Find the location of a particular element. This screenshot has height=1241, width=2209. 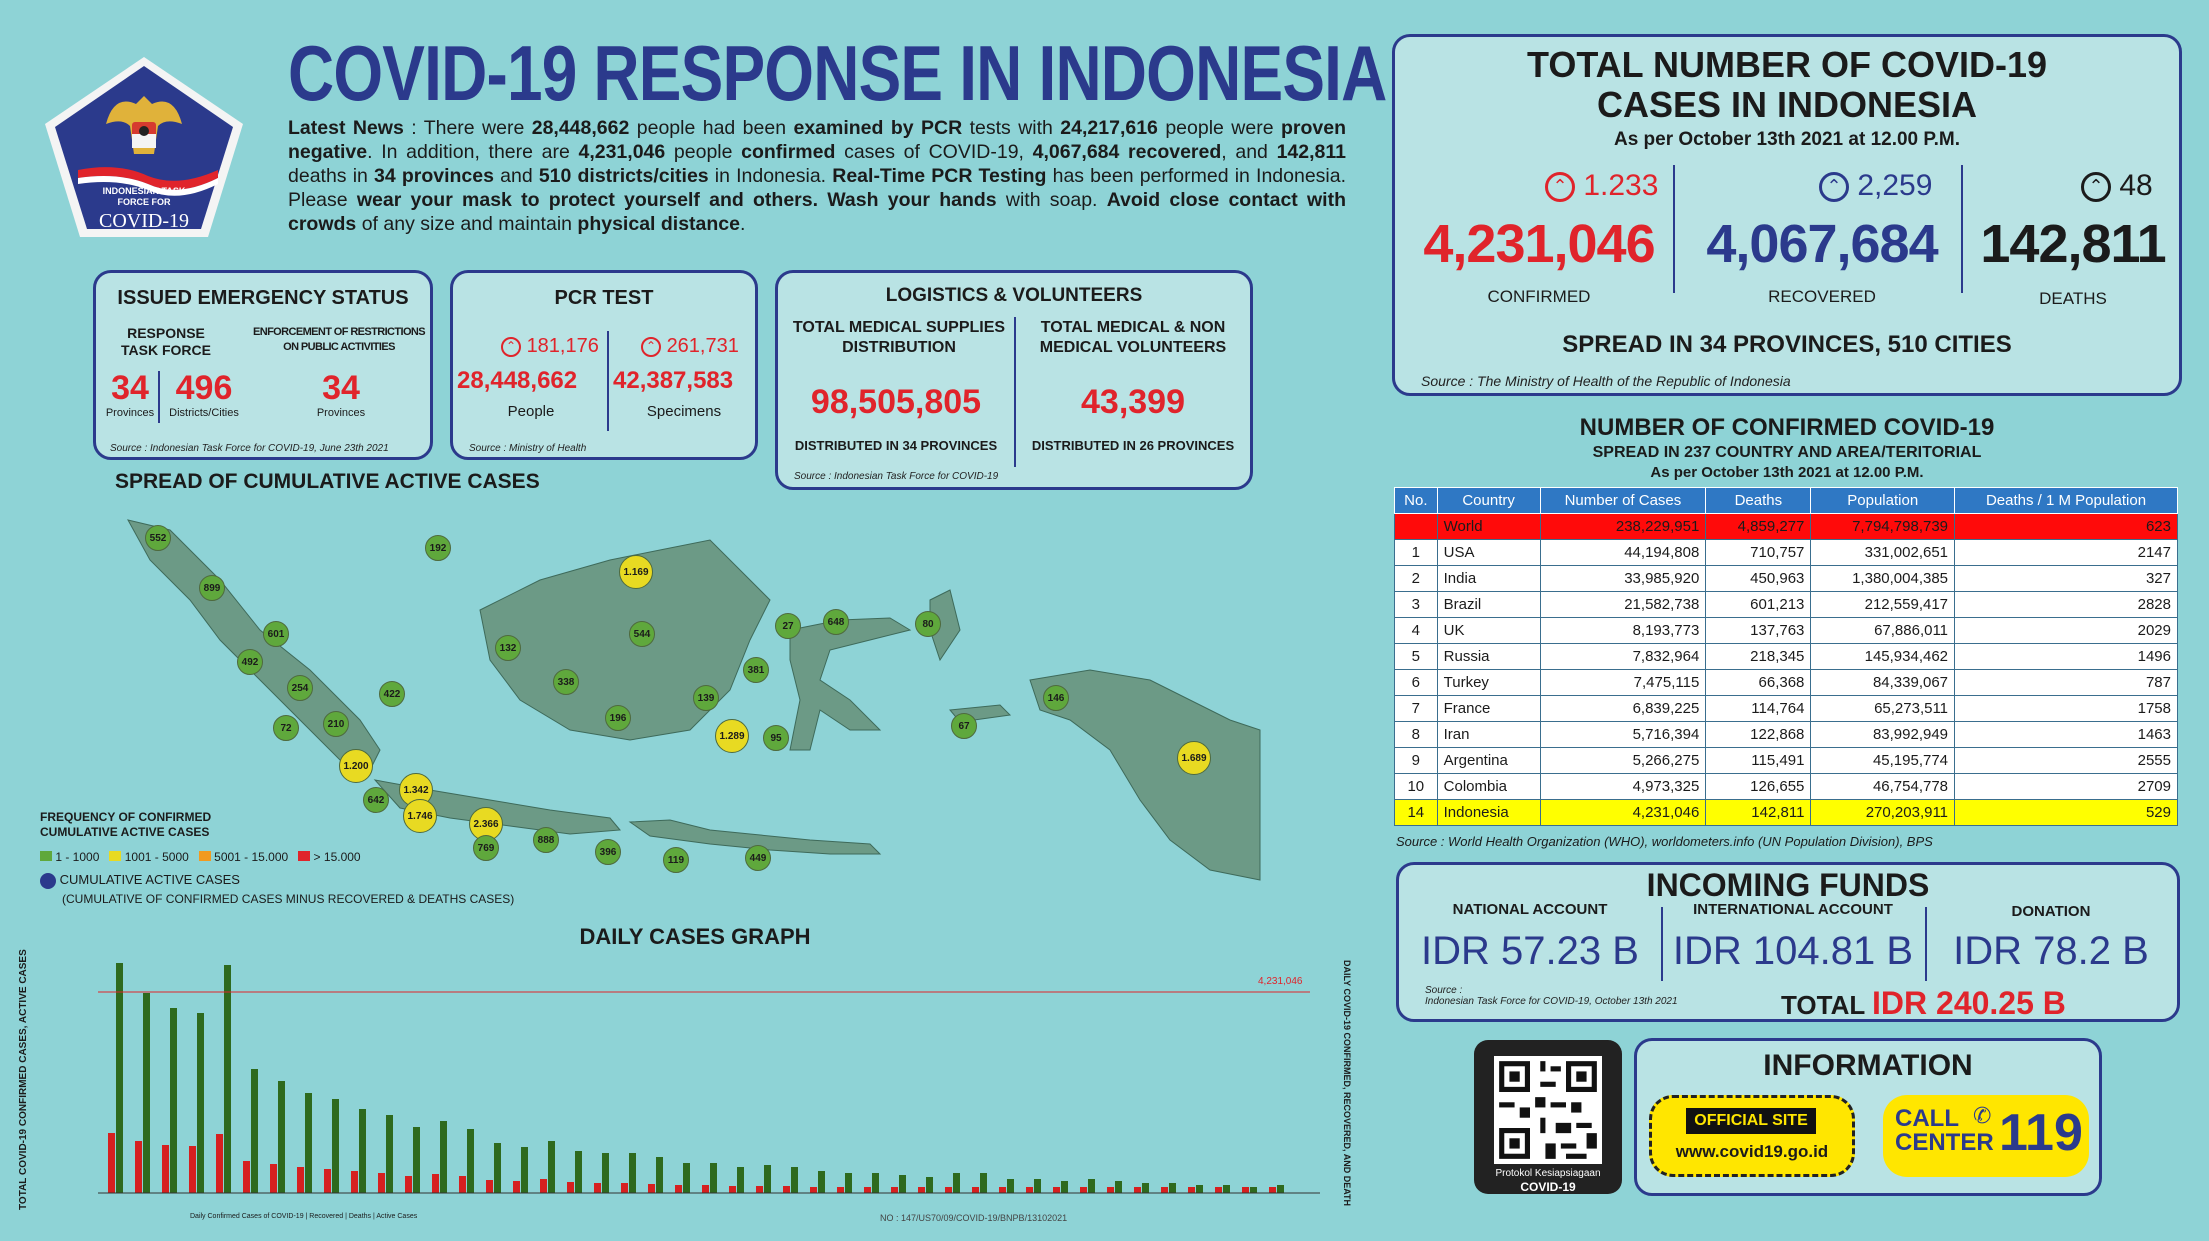

table-cell: Turkey is located at coordinates (1488, 682).